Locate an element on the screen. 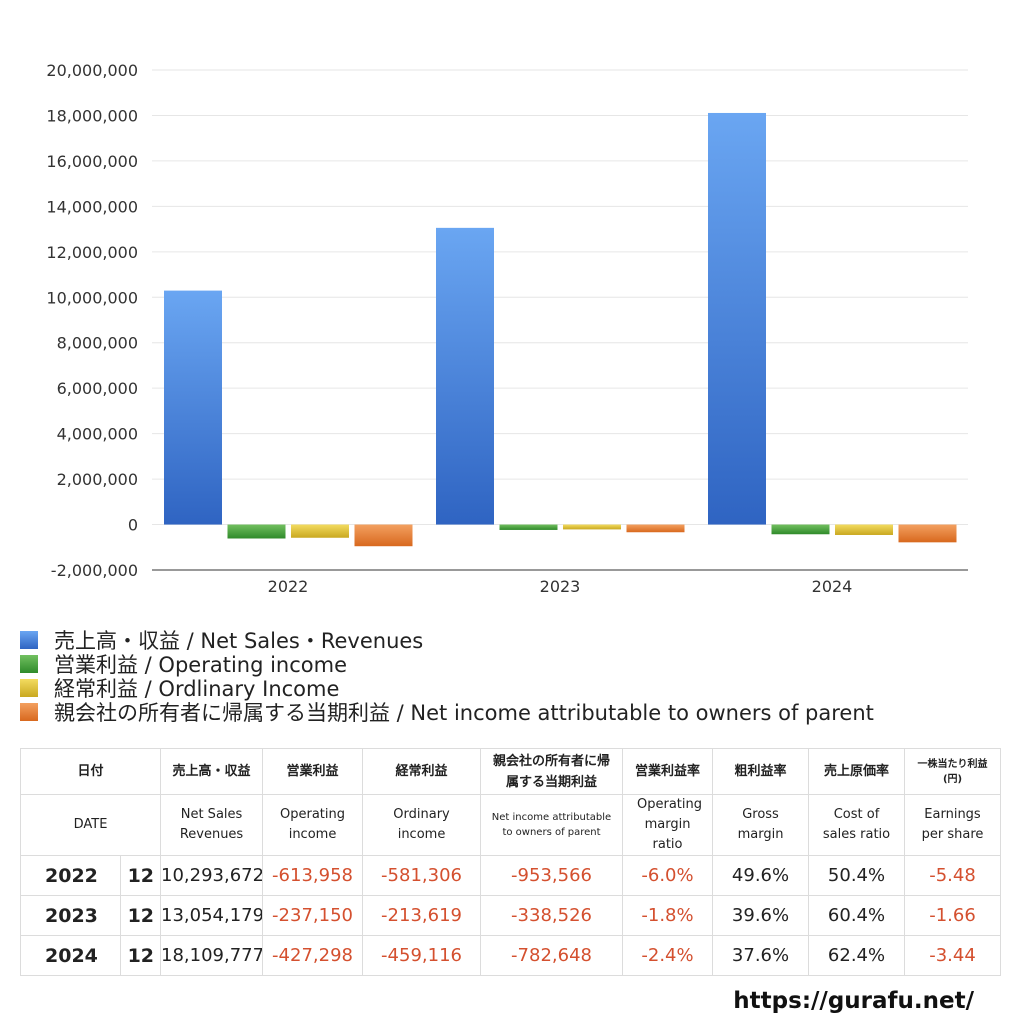 The image size is (1024, 1024). header-net-income-jp: 親会社の所有者に帰属する当期利益 is located at coordinates (552, 771).